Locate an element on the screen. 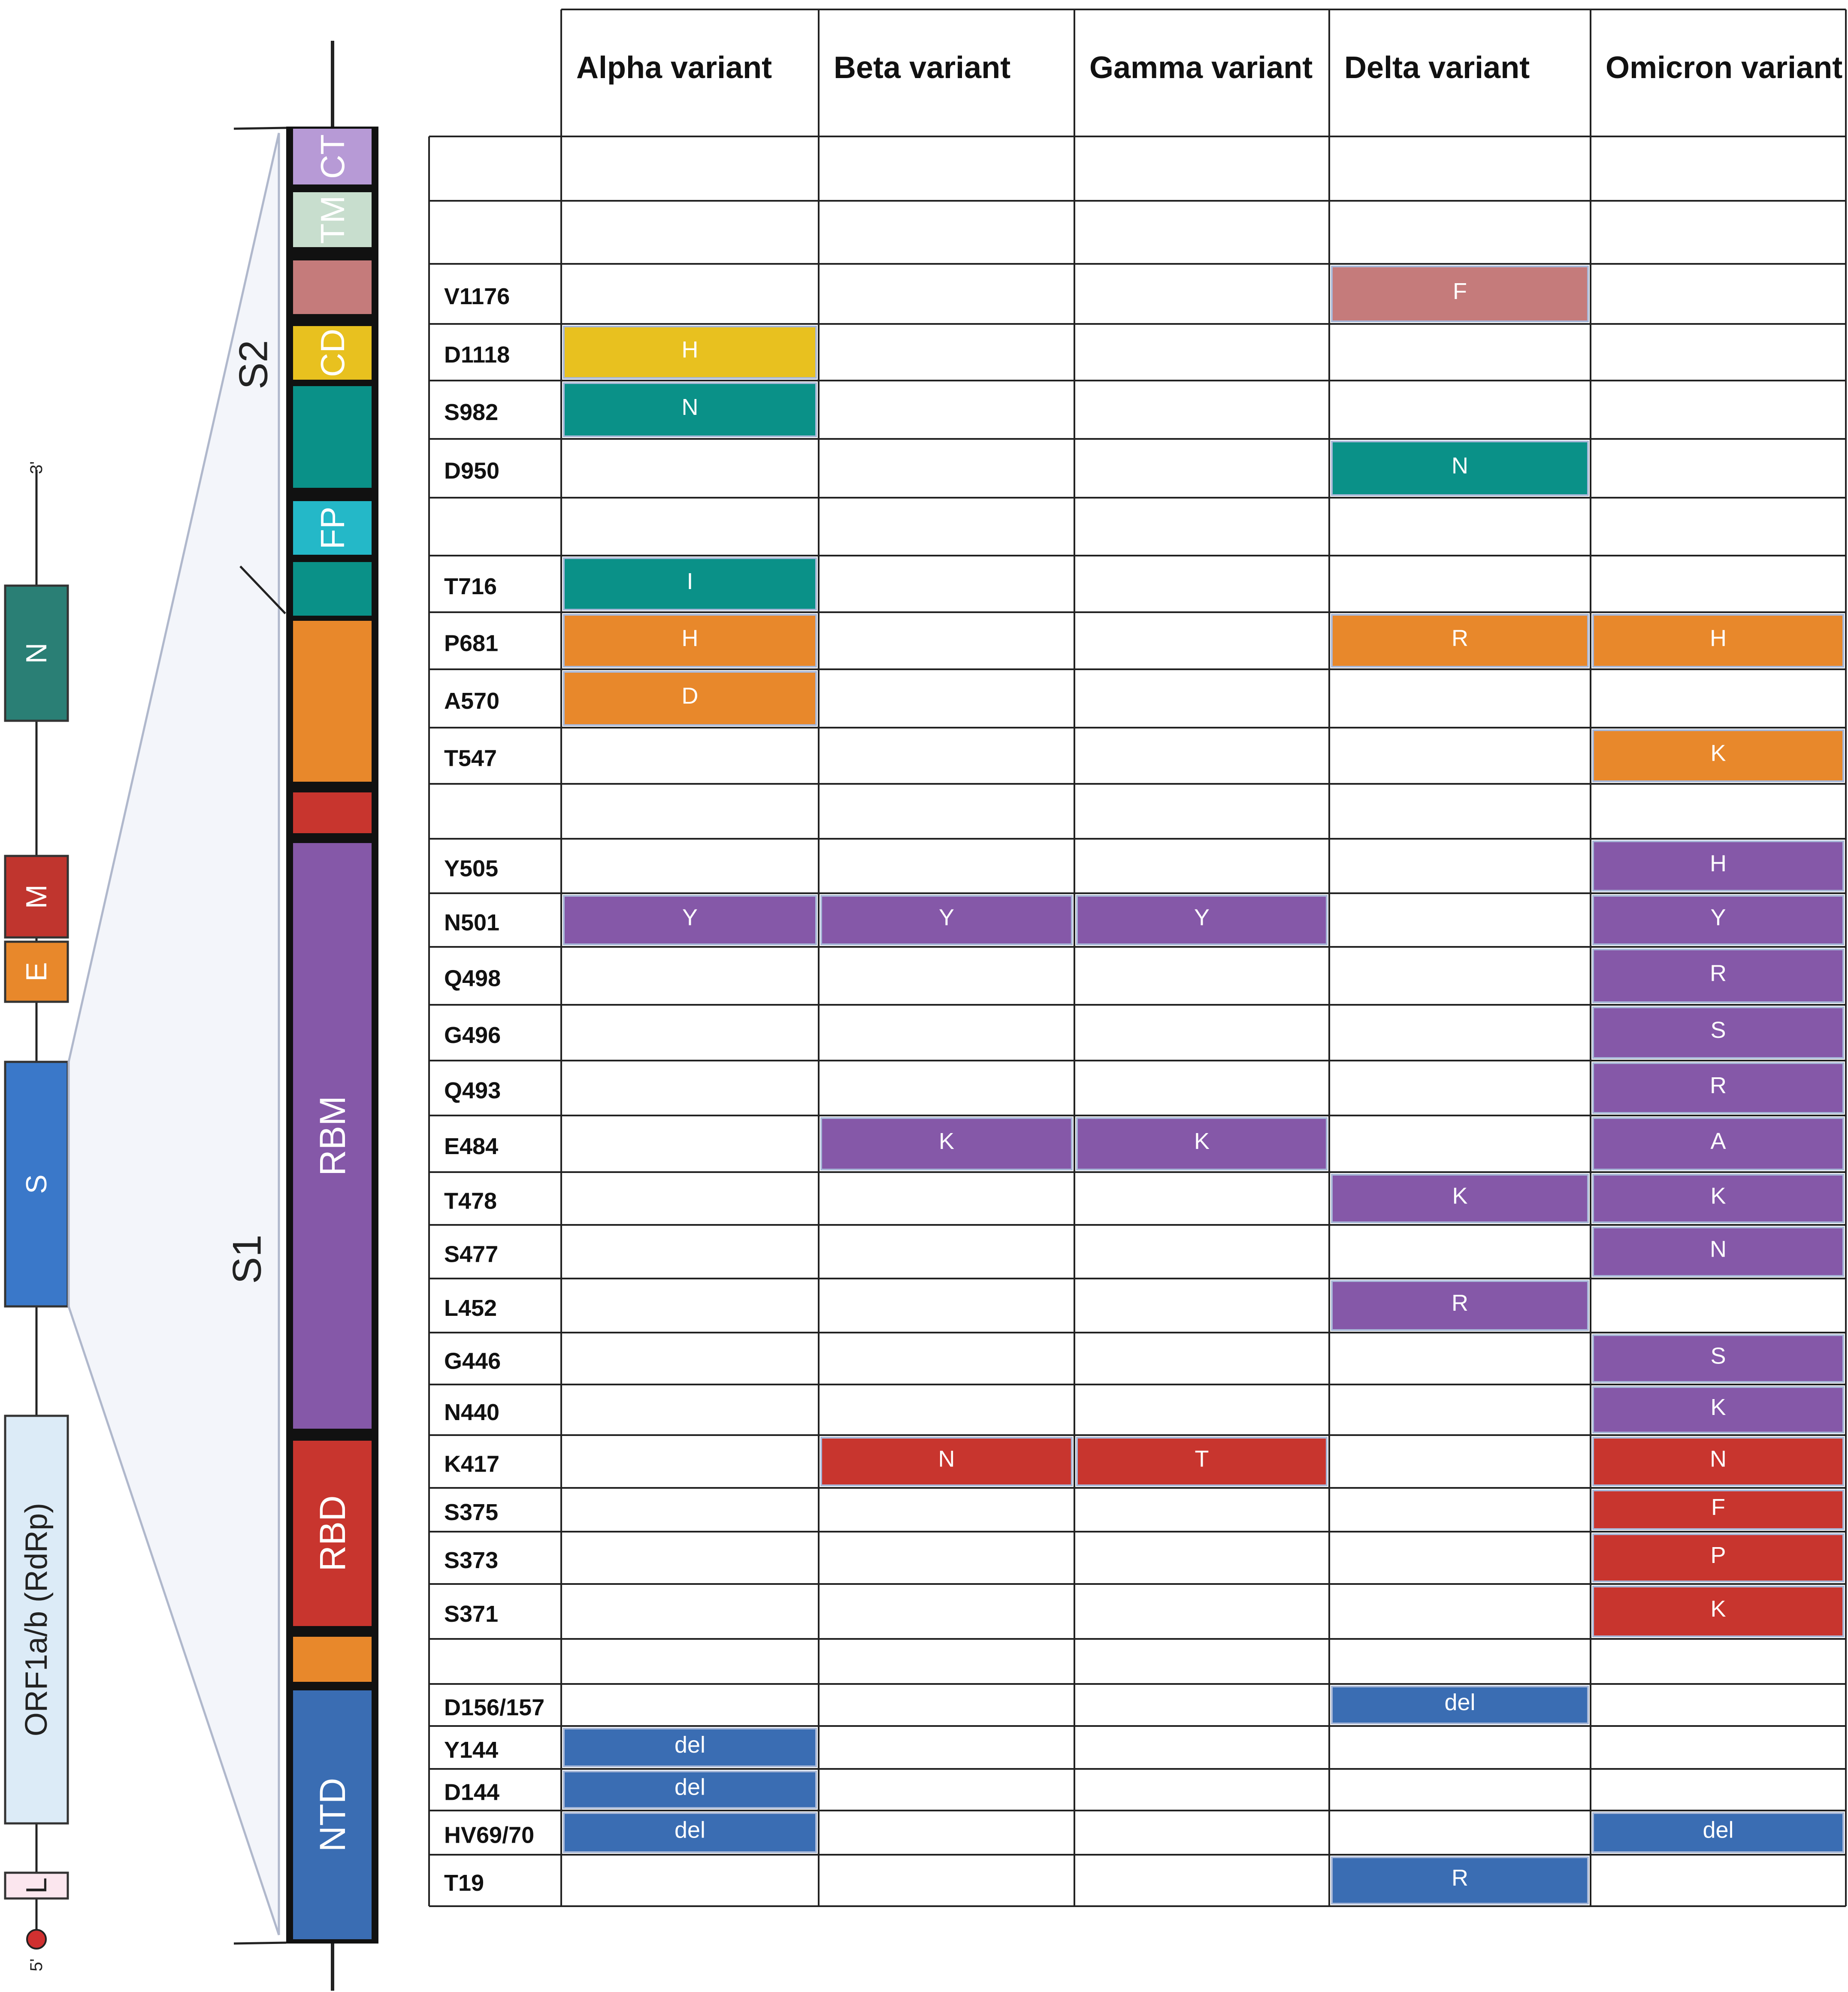 This screenshot has height=1992, width=1848. spike-domain-label: TM is located at coordinates (333, 220).